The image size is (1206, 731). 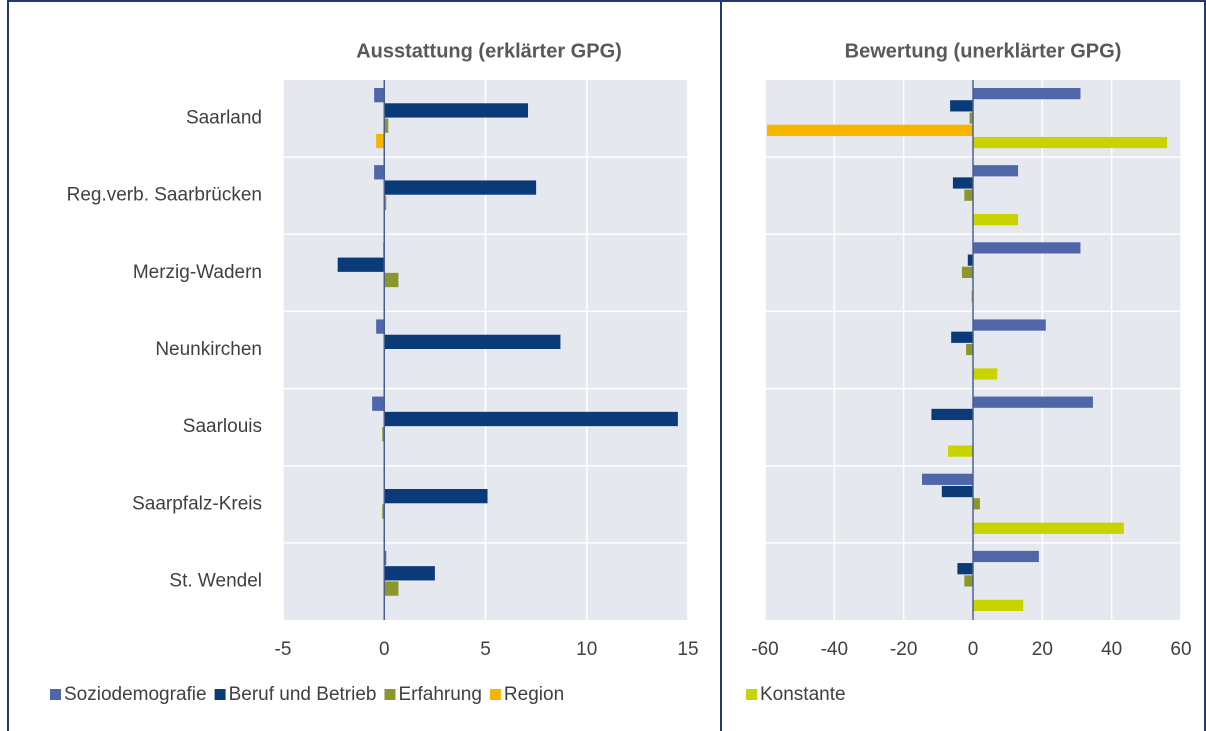 I want to click on x-tick-label: 20, so click(x=1042, y=649).